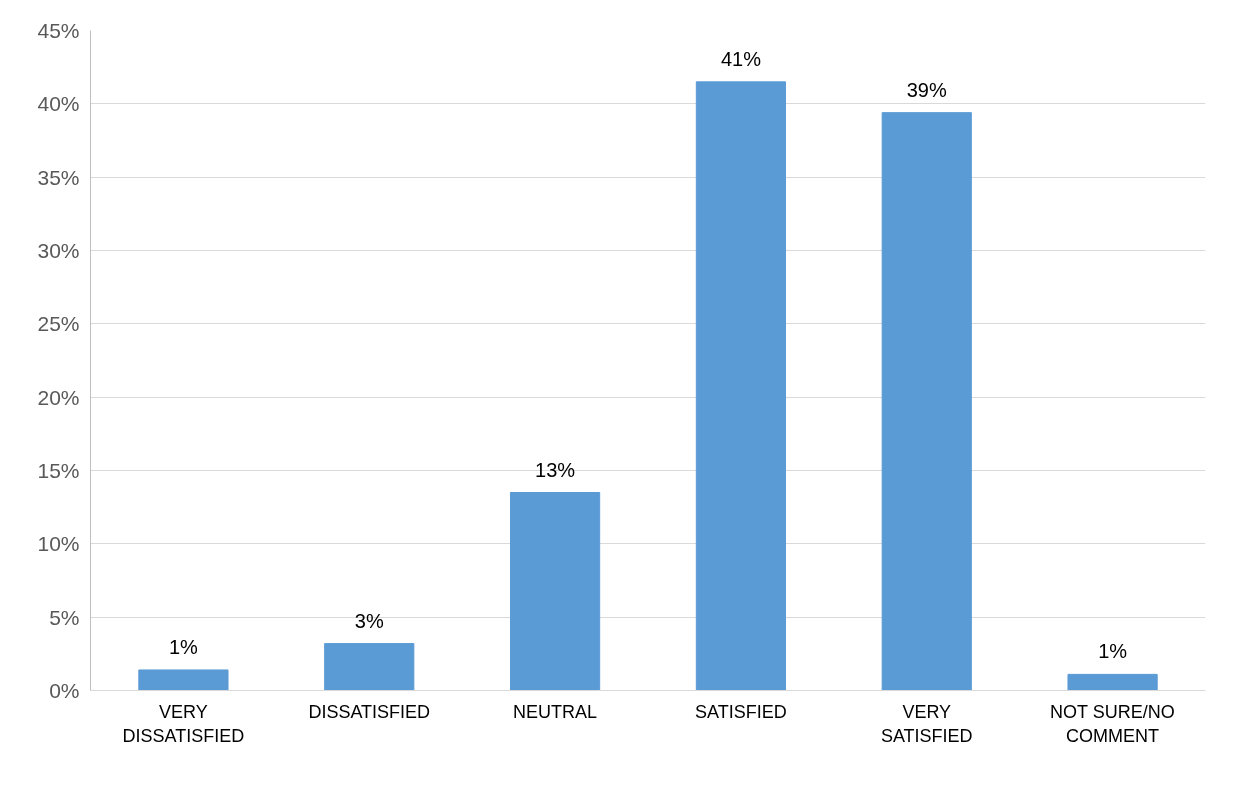 This screenshot has height=797, width=1252. I want to click on data-label: 41%, so click(741, 58).